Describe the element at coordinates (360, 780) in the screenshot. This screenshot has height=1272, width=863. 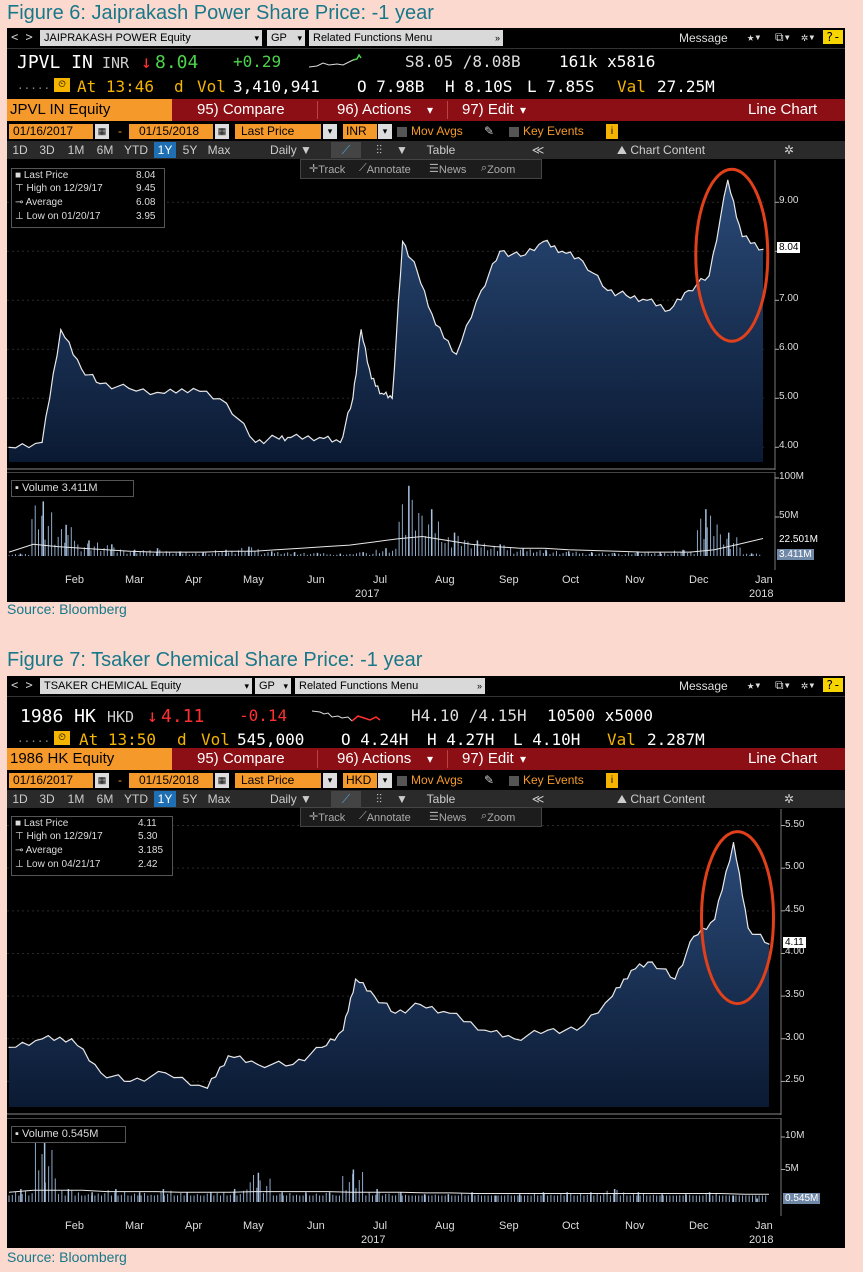
I see `currency-dropdown: HKD` at that location.